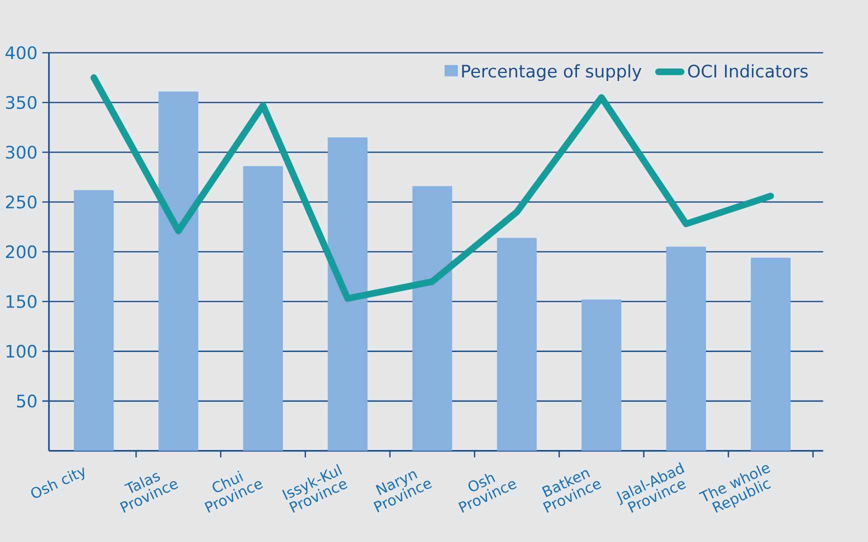 Image resolution: width=868 pixels, height=542 pixels. Describe the element at coordinates (21, 53) in the screenshot. I see `y-tick-label: 400` at that location.